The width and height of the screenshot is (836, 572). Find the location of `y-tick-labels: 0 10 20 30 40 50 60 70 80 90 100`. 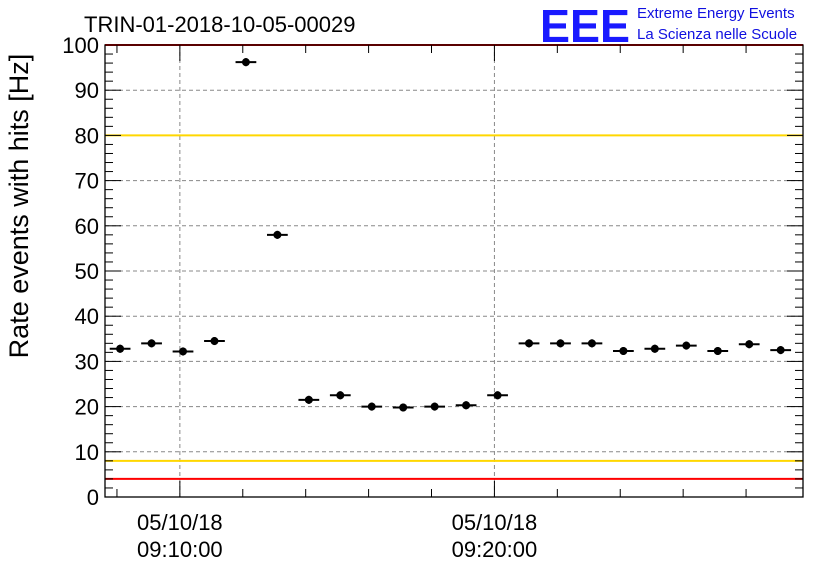

y-tick-labels: 0 10 20 30 40 50 60 70 80 90 100 is located at coordinates (80, 271).